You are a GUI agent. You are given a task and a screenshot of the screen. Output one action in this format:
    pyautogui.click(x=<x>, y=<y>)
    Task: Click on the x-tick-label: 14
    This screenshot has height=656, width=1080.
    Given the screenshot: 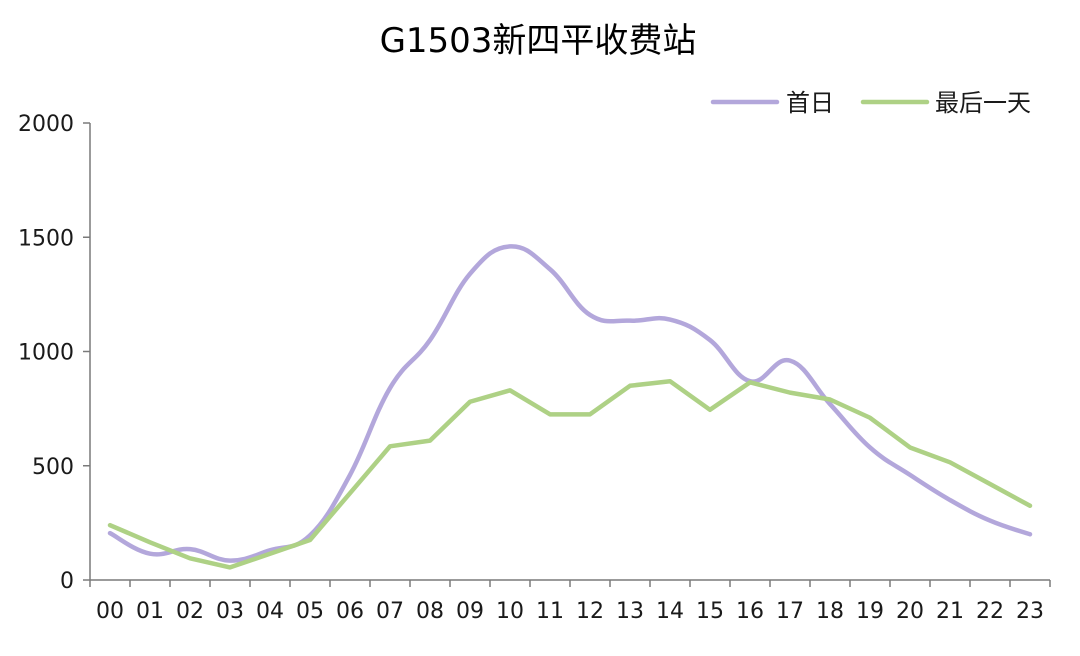 What is the action you would take?
    pyautogui.click(x=670, y=611)
    